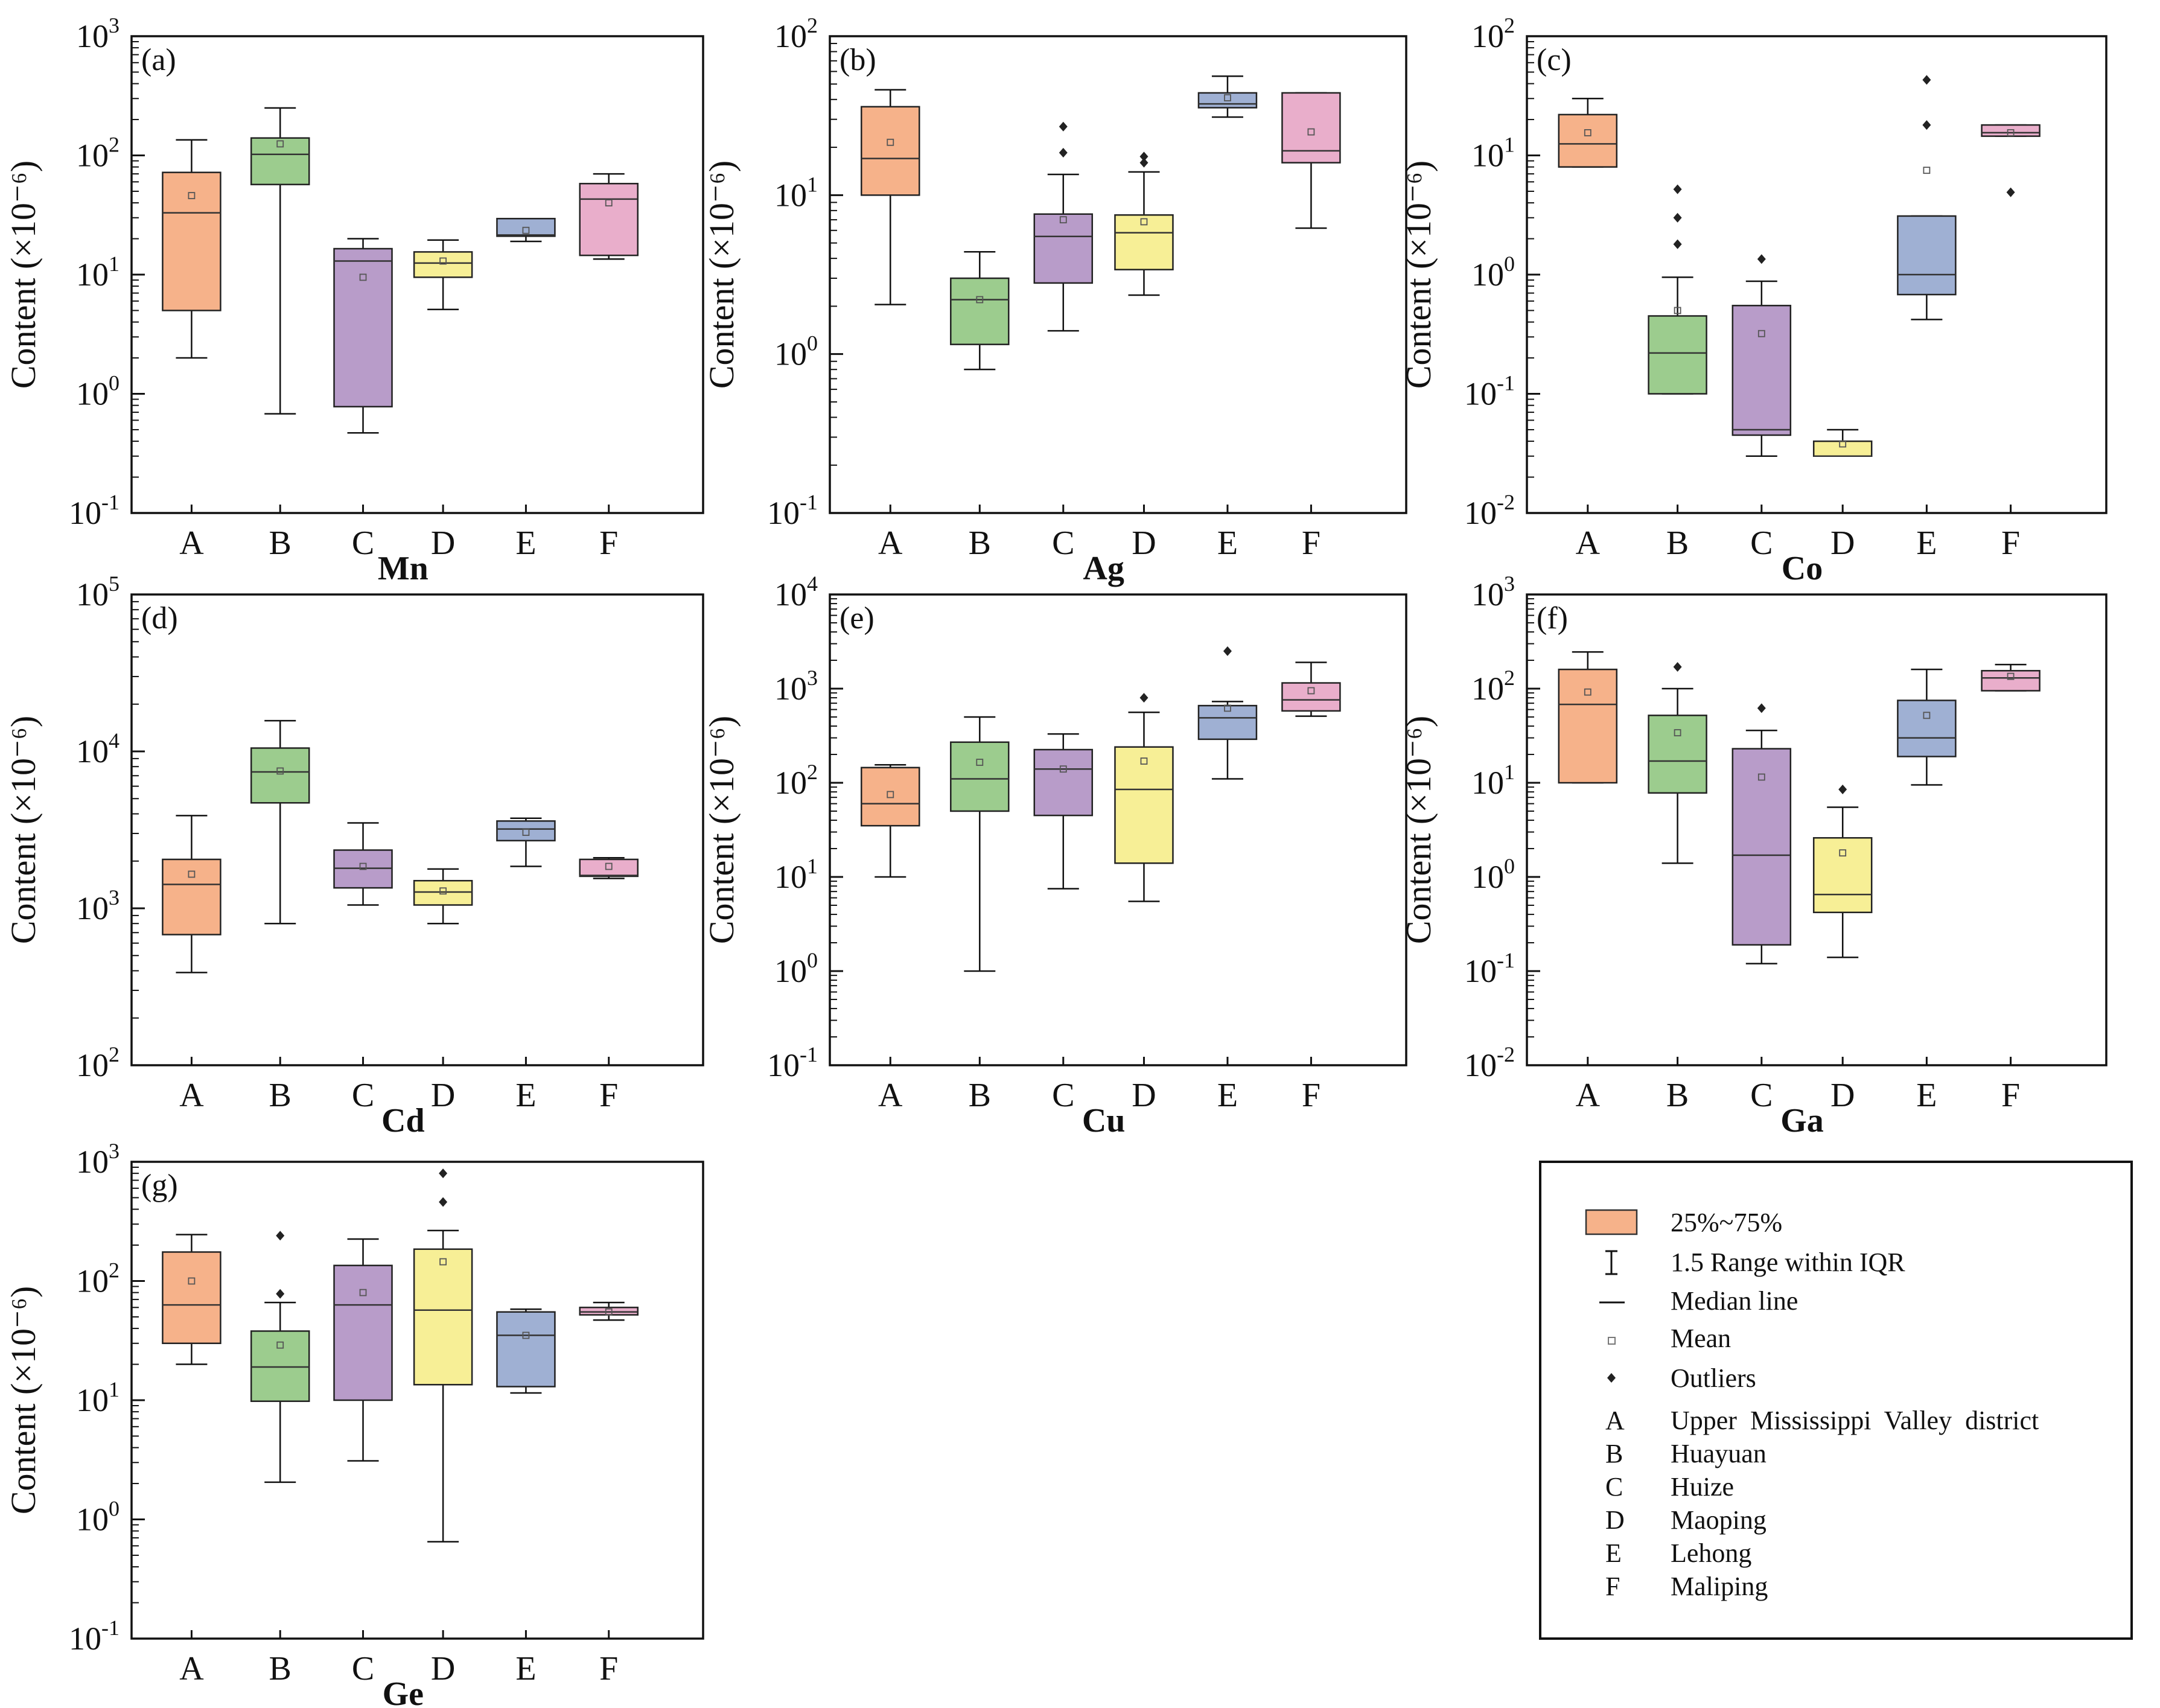 The image size is (2160, 1708). What do you see at coordinates (1614, 1453) in the screenshot?
I see `legend-code-B: B` at bounding box center [1614, 1453].